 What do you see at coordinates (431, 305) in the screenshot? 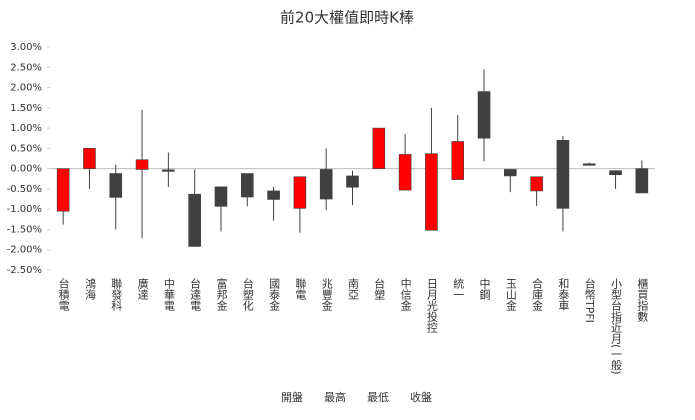
I see `x-tick-label: 日月光投控` at bounding box center [431, 305].